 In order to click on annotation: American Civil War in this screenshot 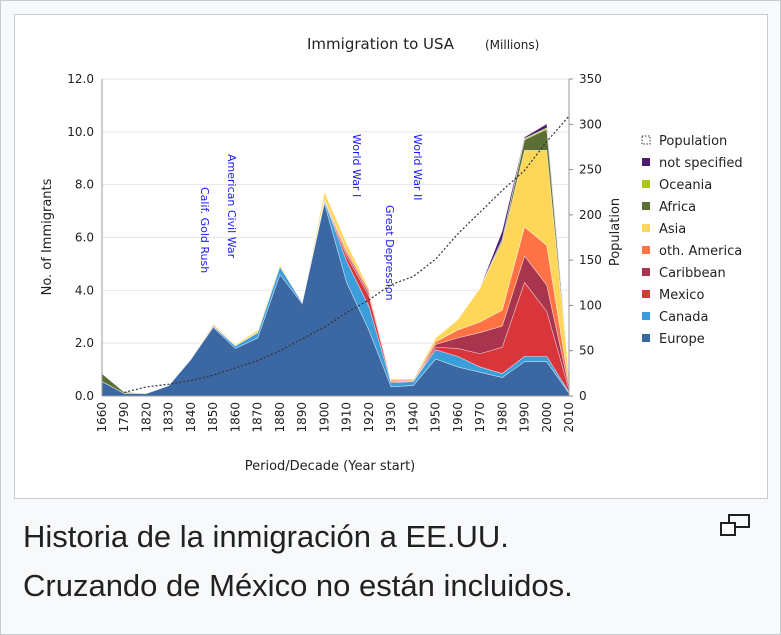, I will do `click(231, 206)`.